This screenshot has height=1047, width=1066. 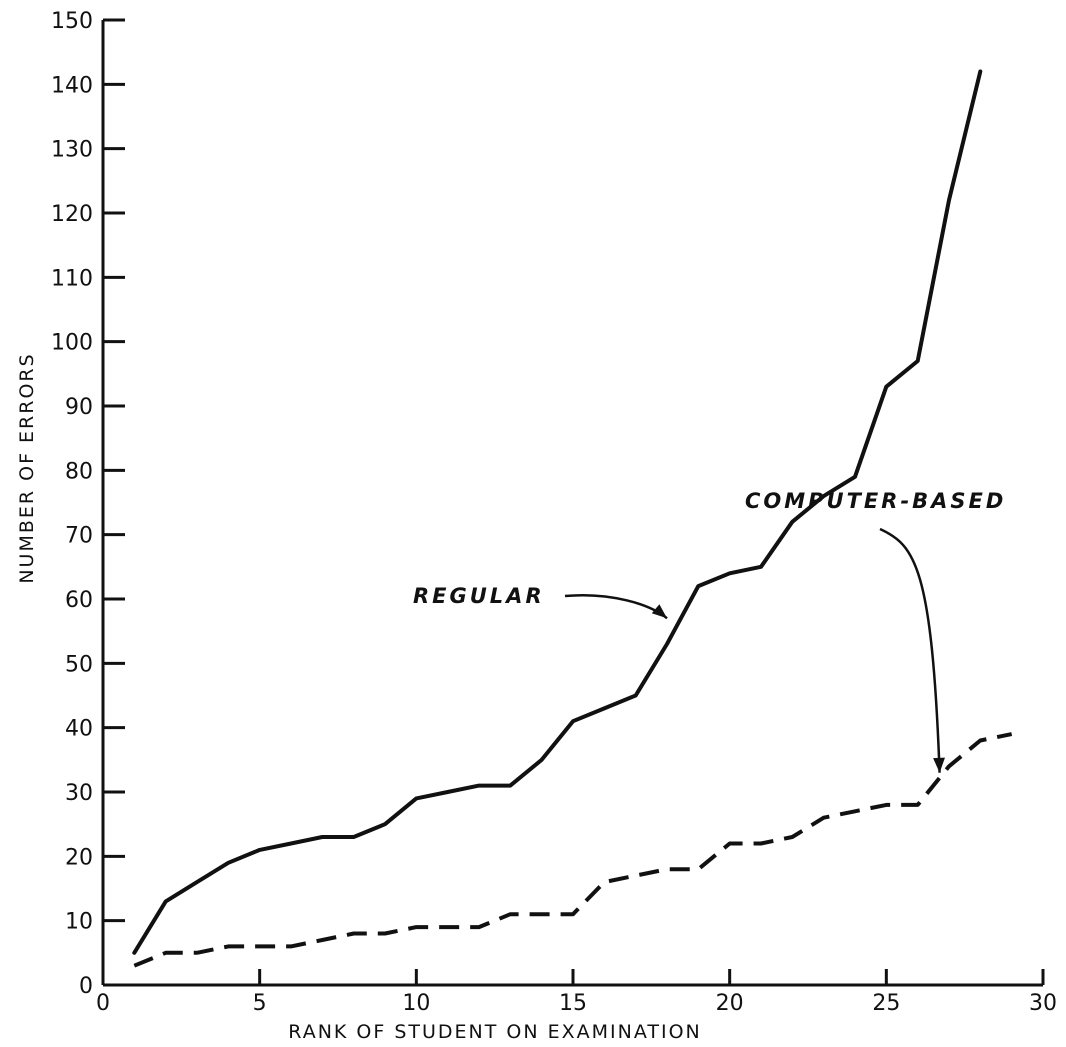 I want to click on x-tick-label: 15, so click(x=573, y=1003).